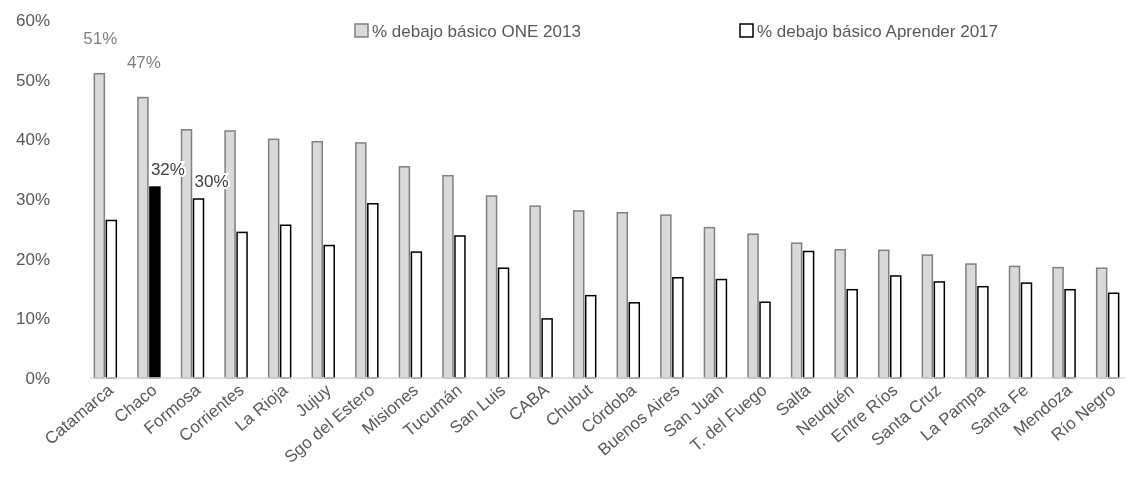  What do you see at coordinates (878, 31) in the screenshot?
I see `legend-label: % debajo básico Aprender 2017` at bounding box center [878, 31].